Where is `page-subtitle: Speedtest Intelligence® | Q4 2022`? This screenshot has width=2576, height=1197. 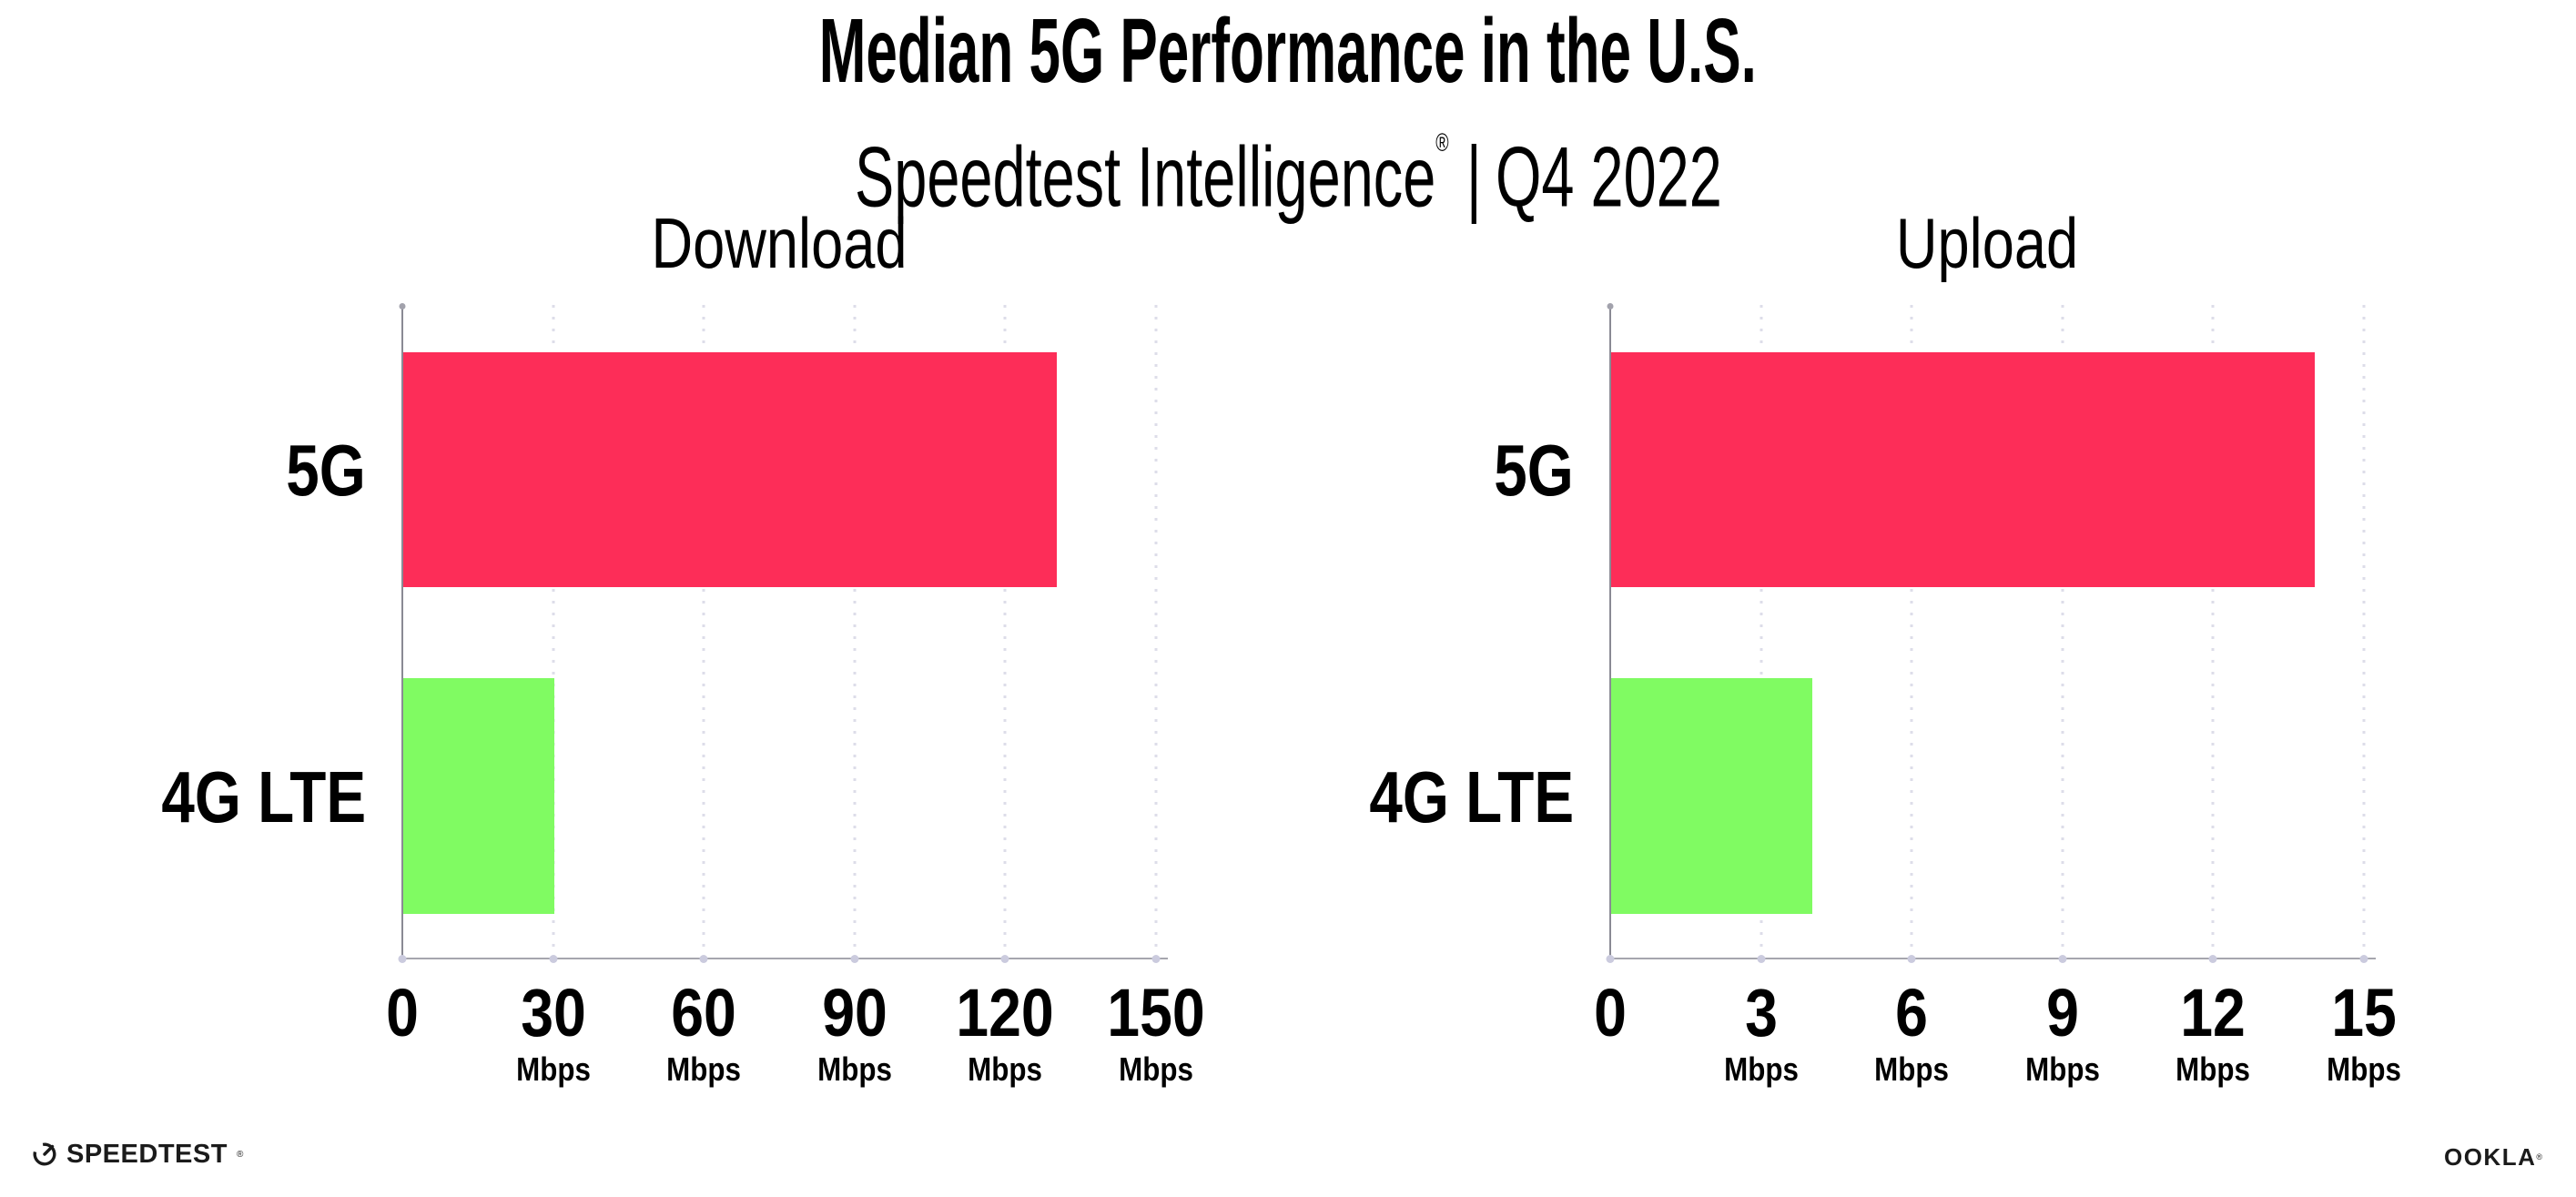 page-subtitle: Speedtest Intelligence® | Q4 2022 is located at coordinates (1288, 159).